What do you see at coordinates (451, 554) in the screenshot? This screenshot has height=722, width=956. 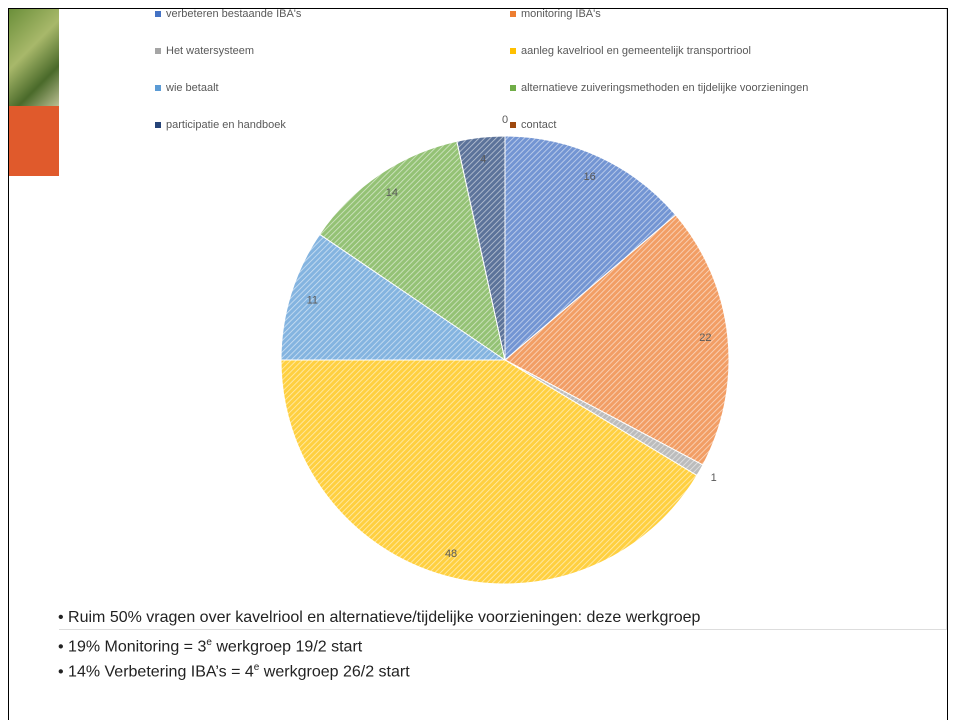 I see `data-label: 48` at bounding box center [451, 554].